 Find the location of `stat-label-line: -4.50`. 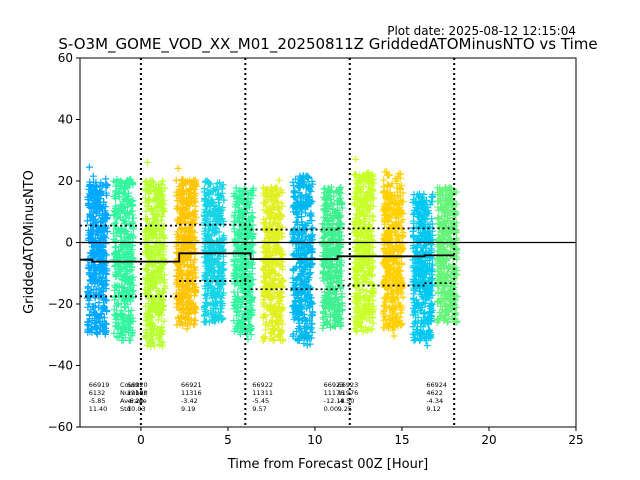

stat-label-line: -4.50 is located at coordinates (346, 401).